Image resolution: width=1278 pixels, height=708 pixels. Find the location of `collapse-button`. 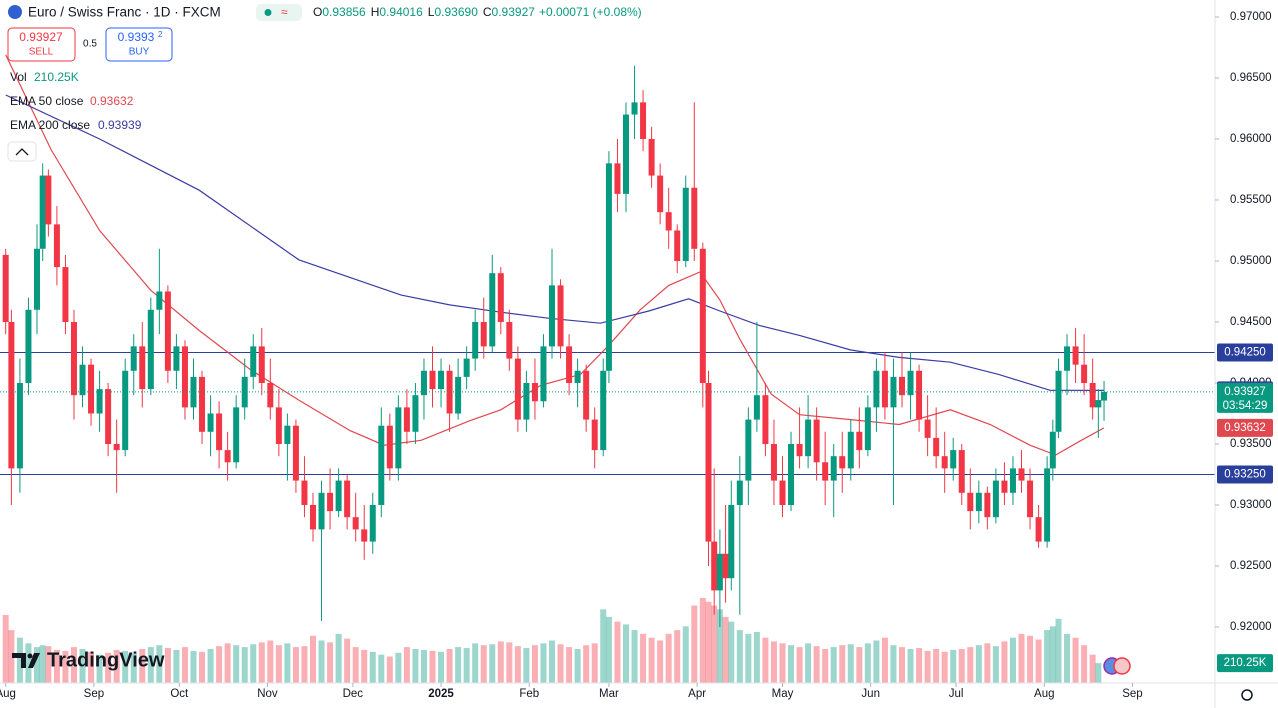

collapse-button is located at coordinates (22, 151).